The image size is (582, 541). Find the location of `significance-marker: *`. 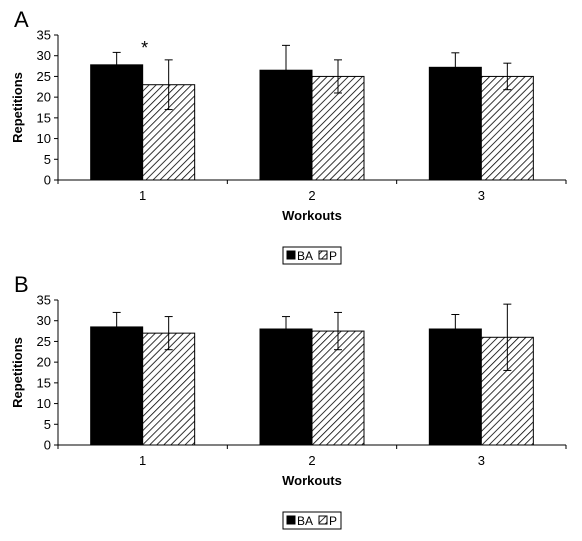

significance-marker: * is located at coordinates (144, 48).